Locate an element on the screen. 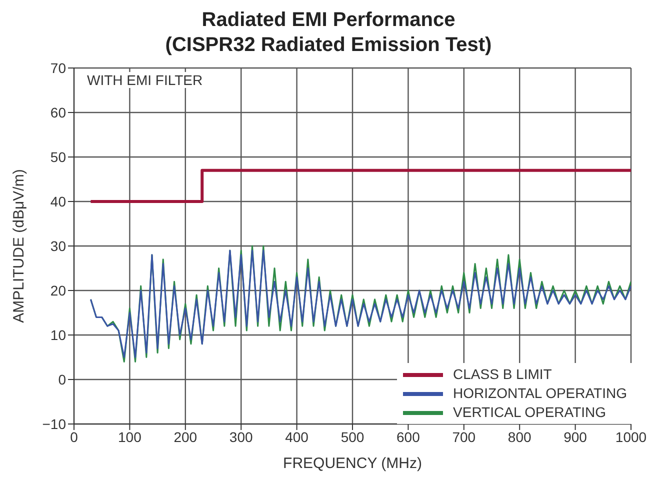  x-tick-label: 600 is located at coordinates (408, 436).